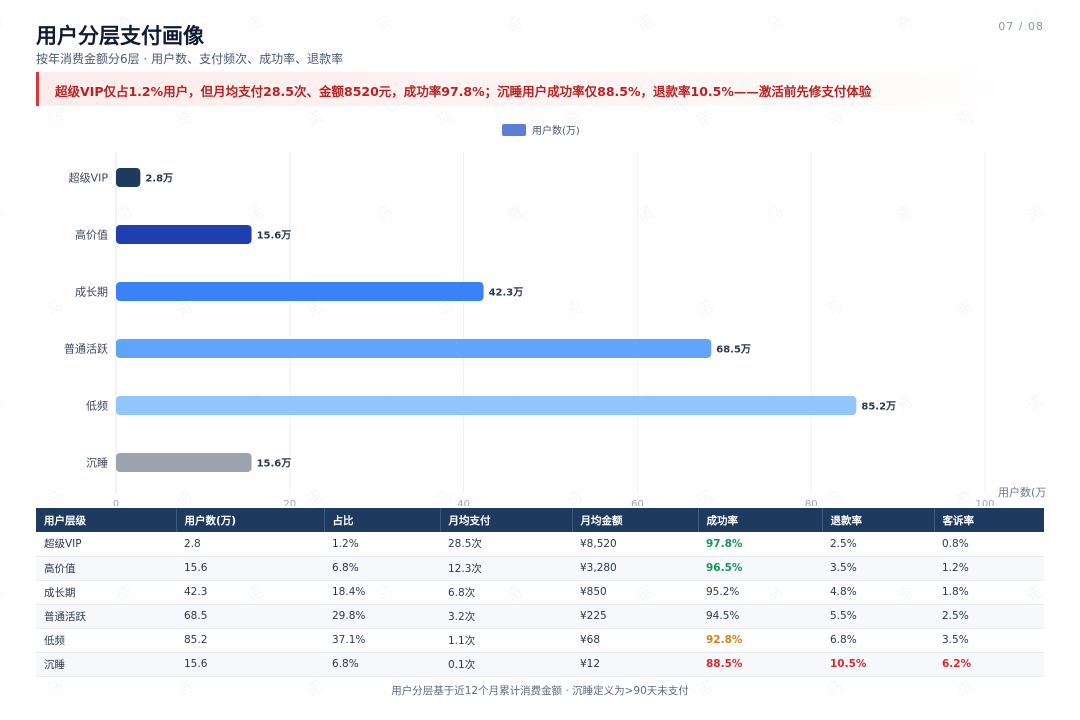 This screenshot has height=720, width=1080. What do you see at coordinates (382, 640) in the screenshot?
I see `table-cell: 37.1%` at bounding box center [382, 640].